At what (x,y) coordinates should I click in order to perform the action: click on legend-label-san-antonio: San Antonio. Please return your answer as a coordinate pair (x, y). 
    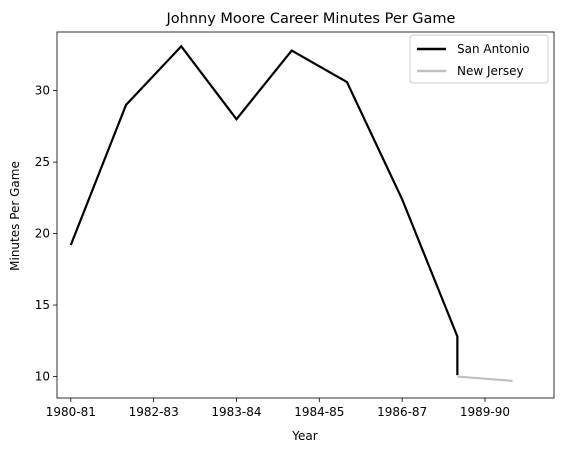
    Looking at the image, I should click on (493, 49).